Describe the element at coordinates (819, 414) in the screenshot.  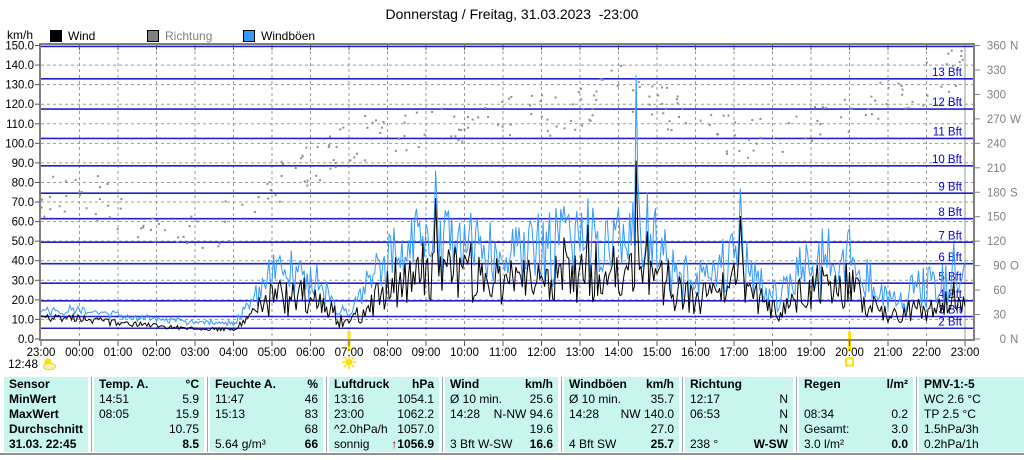
I see `cell-label: 08:34` at that location.